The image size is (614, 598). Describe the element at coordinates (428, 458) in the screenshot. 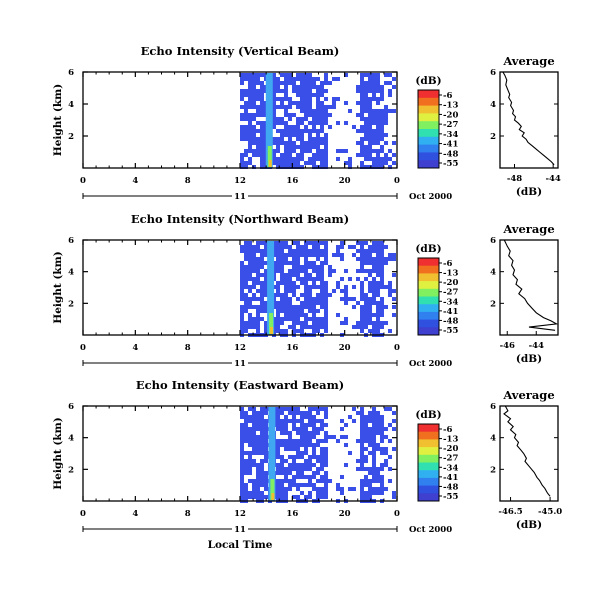

I see `colorbar-segment` at that location.